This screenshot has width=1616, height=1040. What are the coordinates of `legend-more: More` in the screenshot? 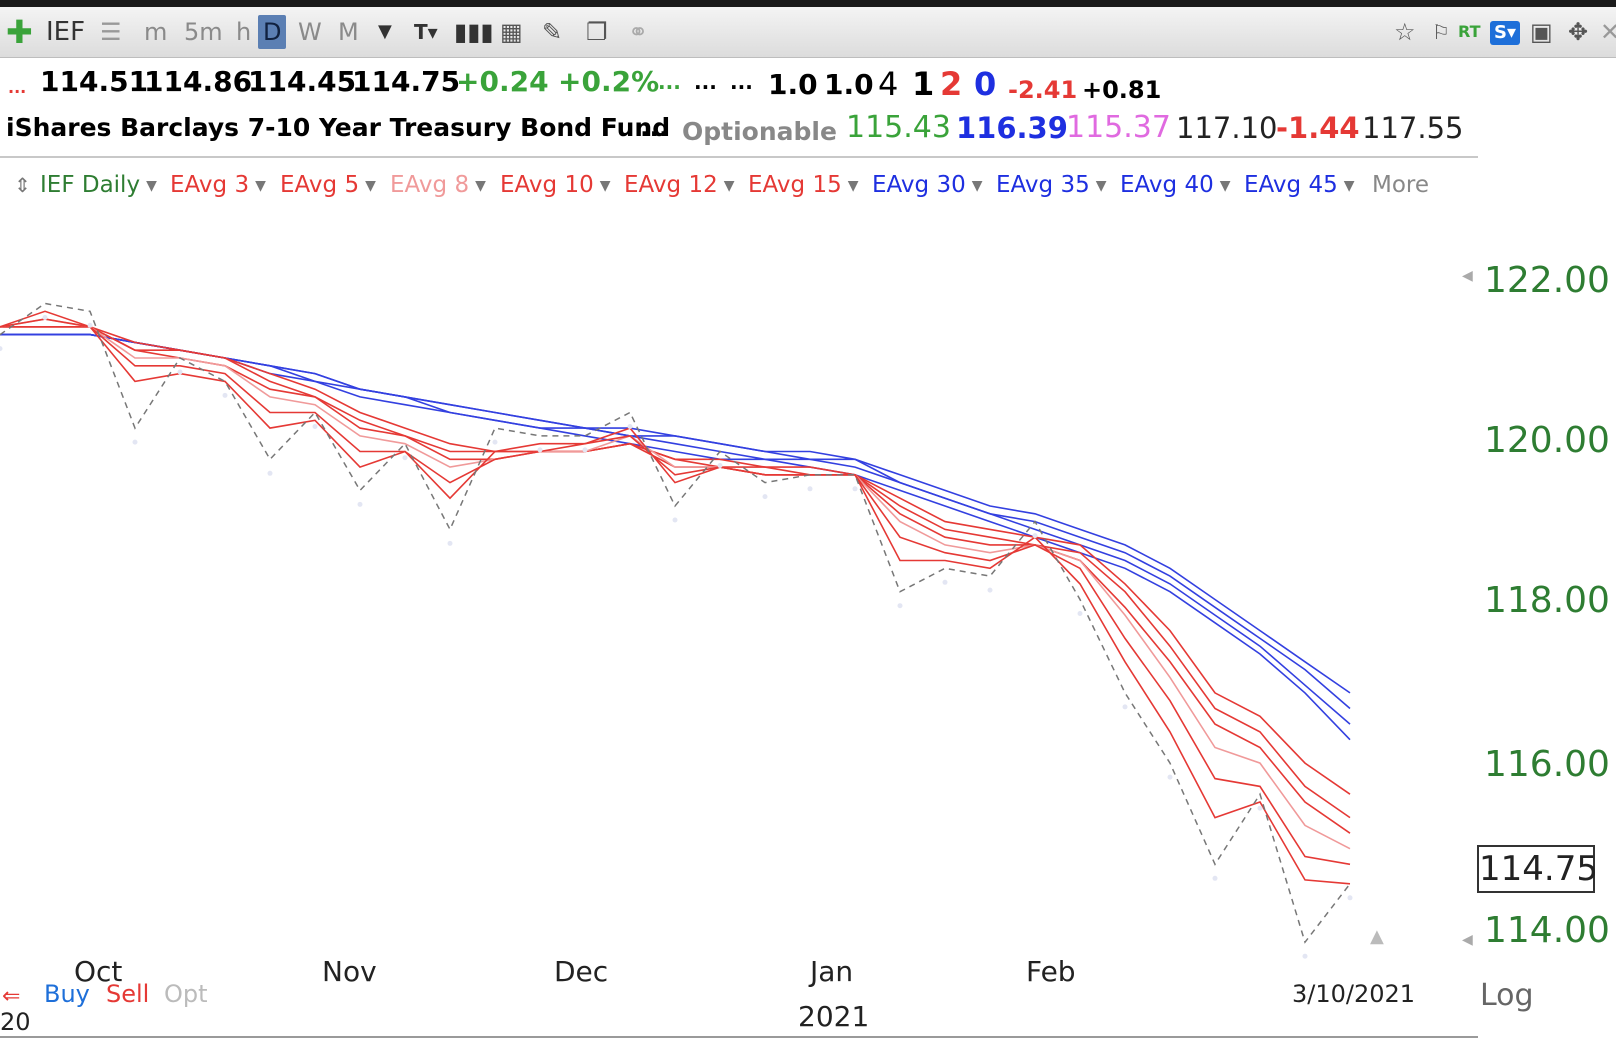 It's located at (1401, 185).